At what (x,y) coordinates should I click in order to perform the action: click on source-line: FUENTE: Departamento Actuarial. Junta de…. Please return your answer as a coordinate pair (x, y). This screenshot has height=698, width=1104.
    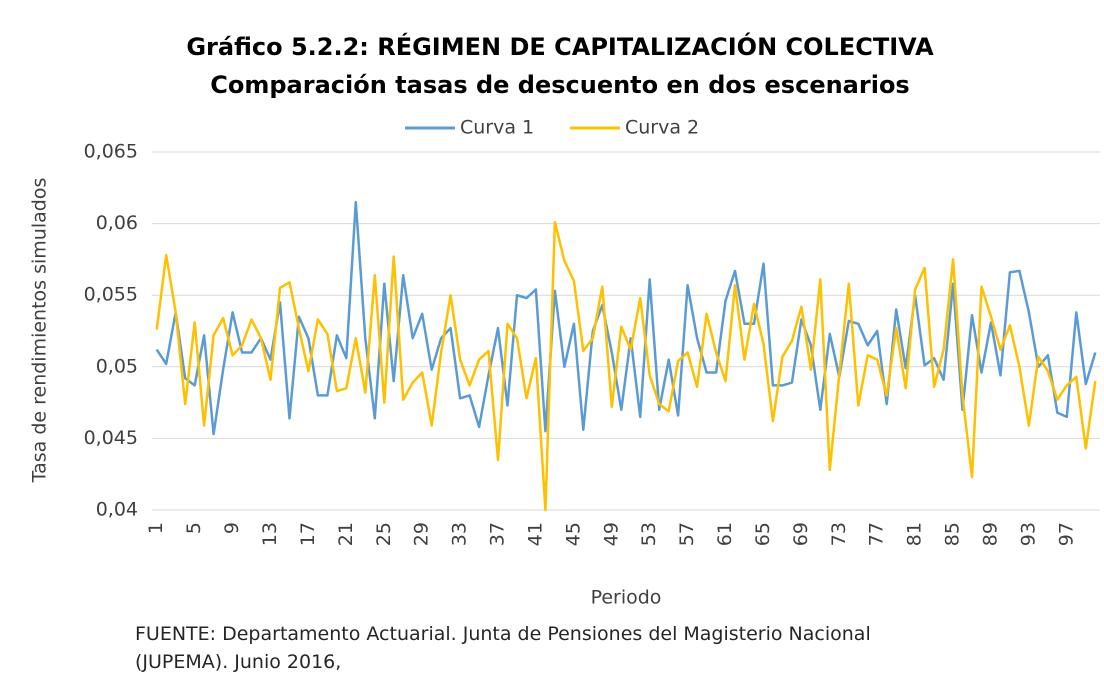
    Looking at the image, I should click on (503, 634).